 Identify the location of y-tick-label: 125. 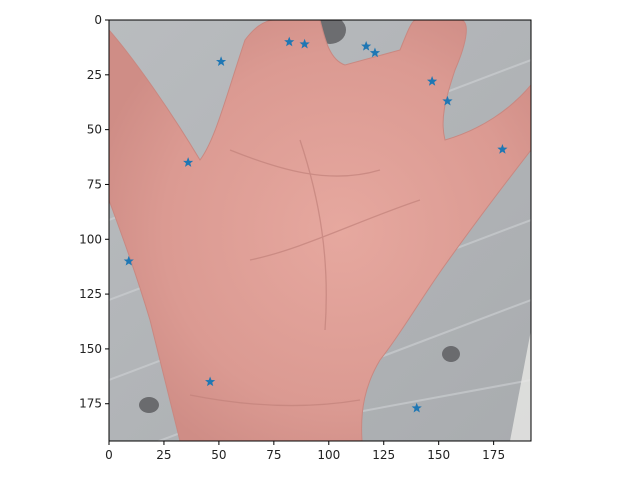
(90, 294).